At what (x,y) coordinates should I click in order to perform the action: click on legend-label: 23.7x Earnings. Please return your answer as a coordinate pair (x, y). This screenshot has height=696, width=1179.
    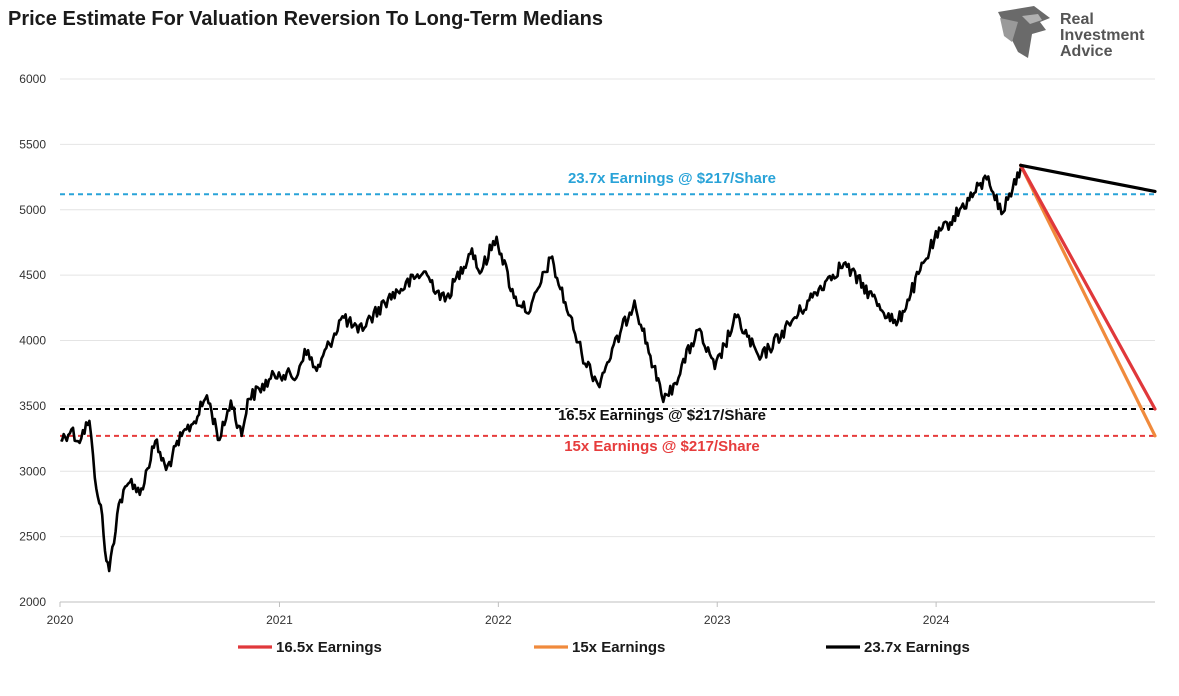
    Looking at the image, I should click on (917, 647).